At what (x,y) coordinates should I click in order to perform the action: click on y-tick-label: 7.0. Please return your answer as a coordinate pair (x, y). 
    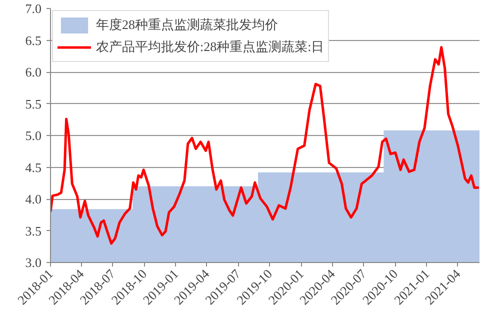
    Looking at the image, I should click on (33, 8).